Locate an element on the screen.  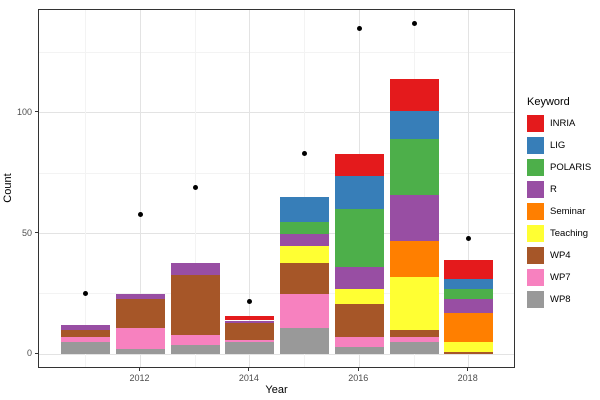
bar-segment-seminar is located at coordinates (469, 328).